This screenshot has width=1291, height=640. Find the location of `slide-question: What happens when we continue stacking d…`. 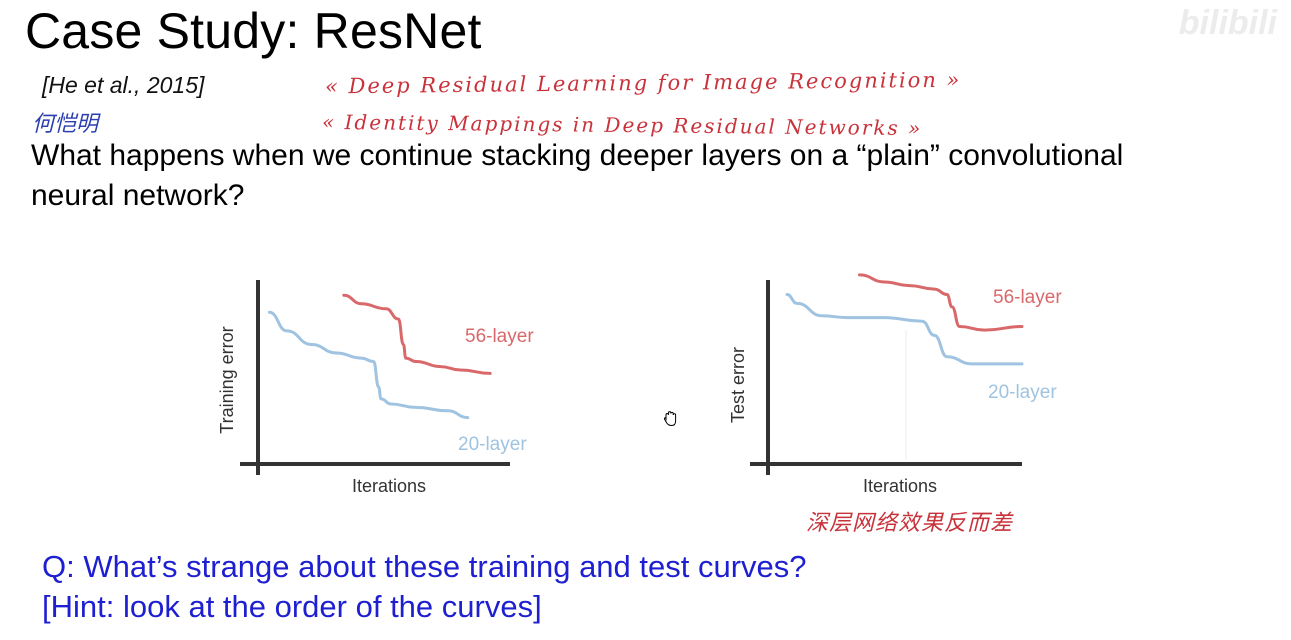

slide-question: What happens when we continue stacking d… is located at coordinates (651, 176).